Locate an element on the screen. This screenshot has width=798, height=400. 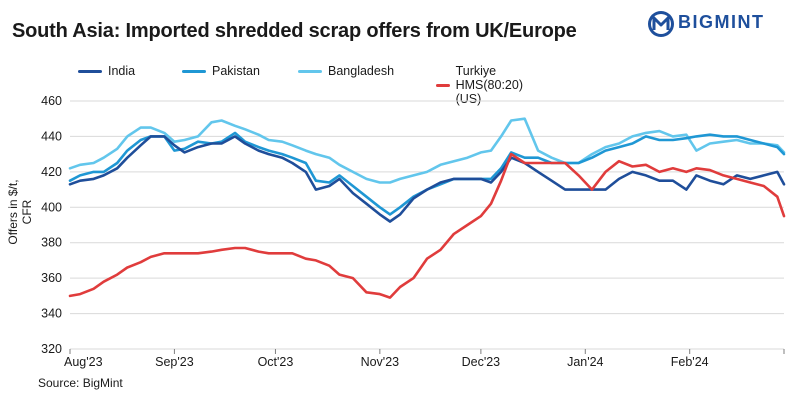
x-tick-label-6: Feb'24 is located at coordinates (690, 362).